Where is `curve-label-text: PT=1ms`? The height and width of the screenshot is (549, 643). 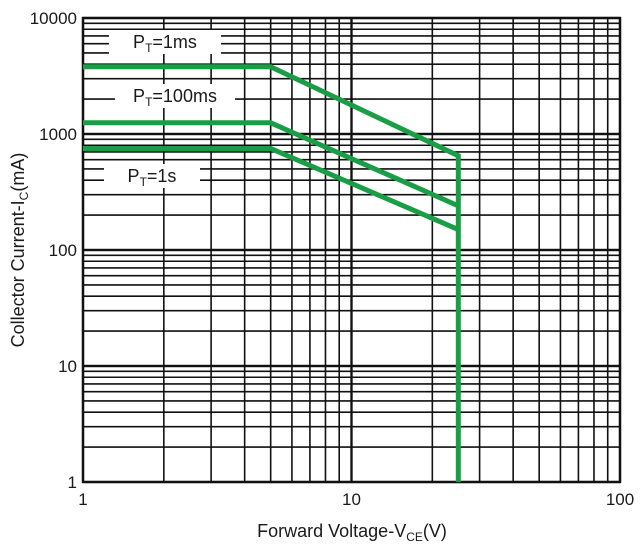 curve-label-text: PT=1ms is located at coordinates (165, 43).